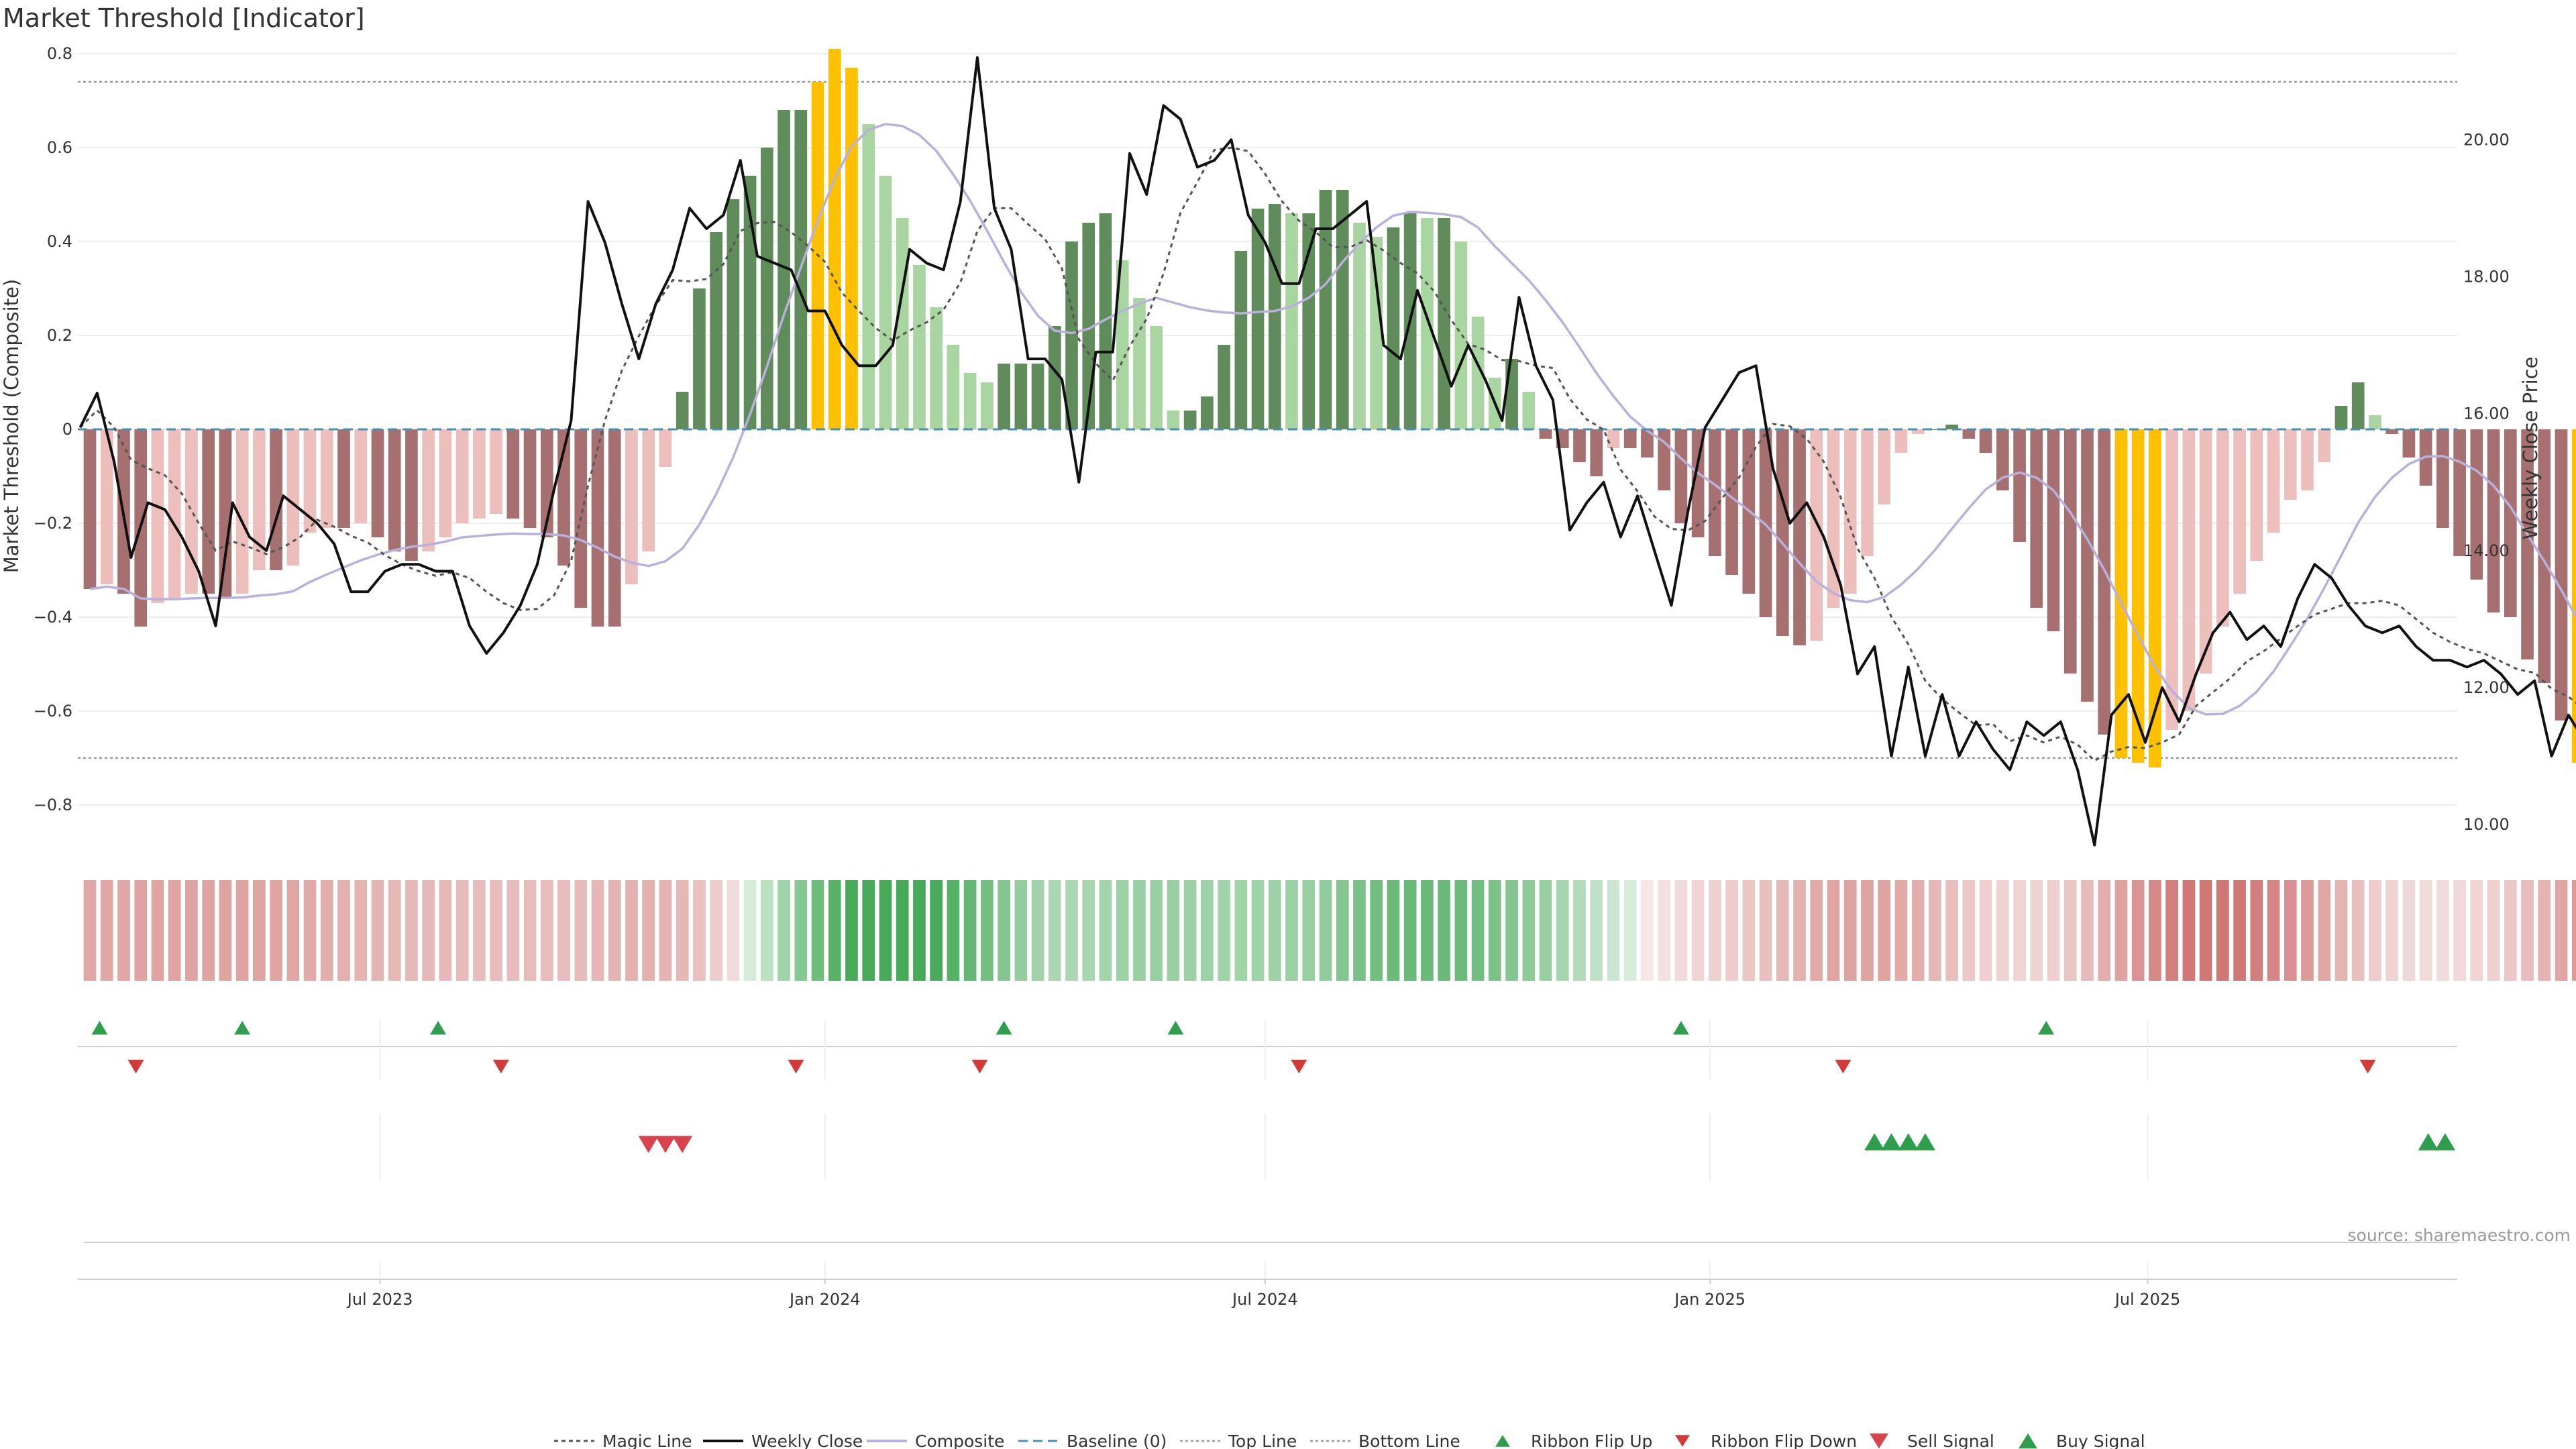 The image size is (2576, 1449). Describe the element at coordinates (2367, 1066) in the screenshot. I see `ribbon-flip-down-marker` at that location.